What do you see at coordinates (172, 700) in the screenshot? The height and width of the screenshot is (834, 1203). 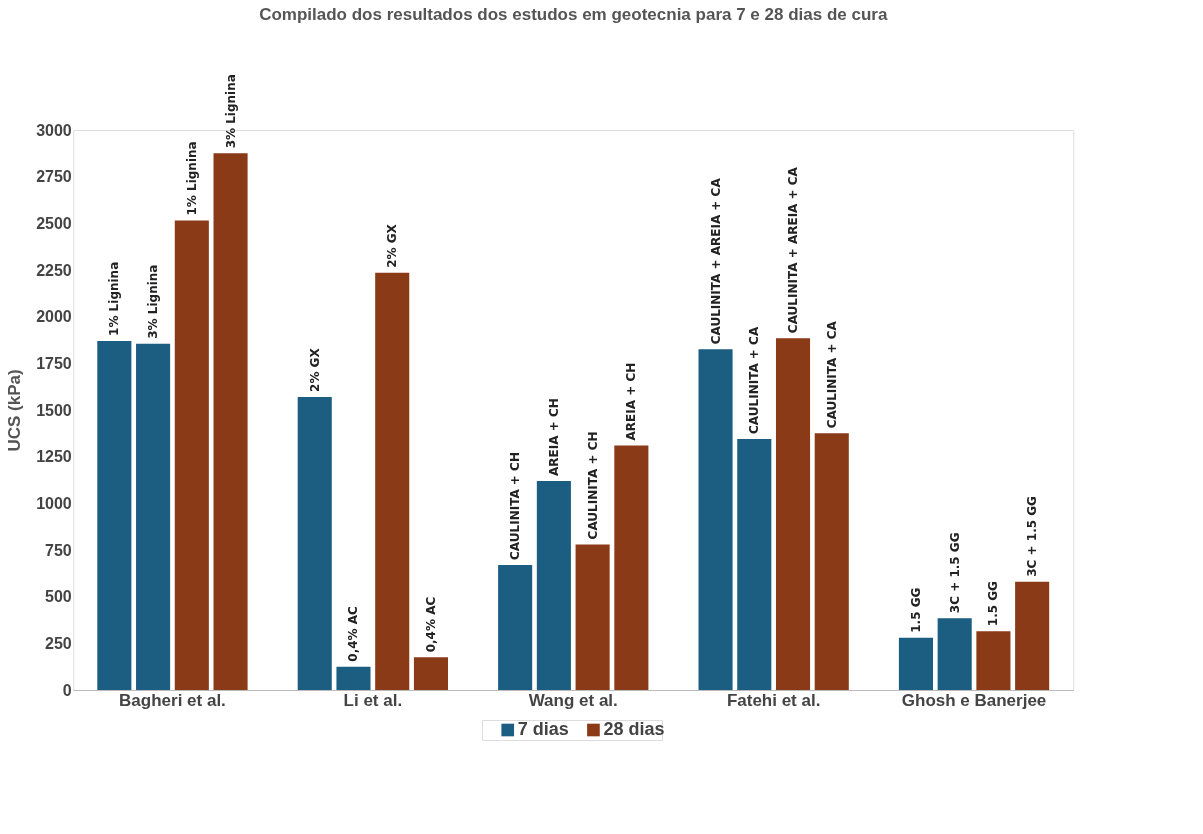 I see `x-tick-label: Bagheri et al.` at bounding box center [172, 700].